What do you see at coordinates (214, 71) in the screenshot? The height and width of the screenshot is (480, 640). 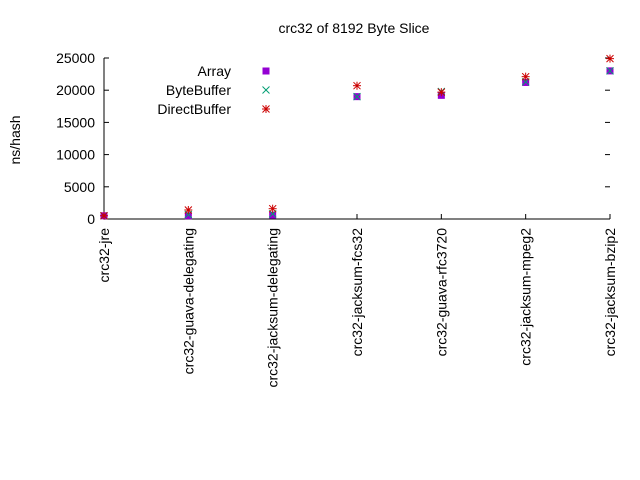 I see `legend-label: Array` at bounding box center [214, 71].